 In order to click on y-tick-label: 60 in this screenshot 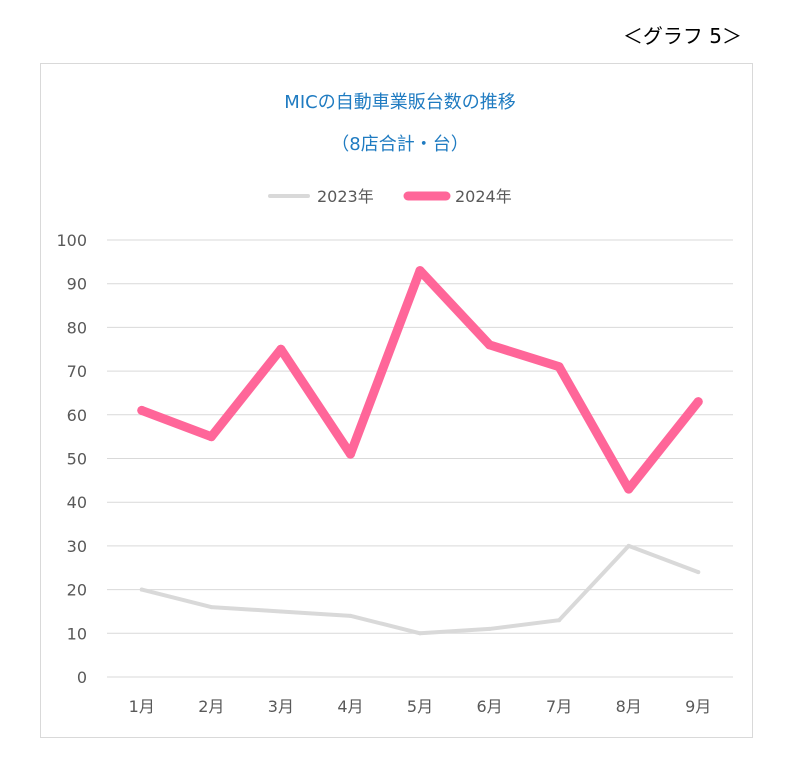, I will do `click(77, 415)`.